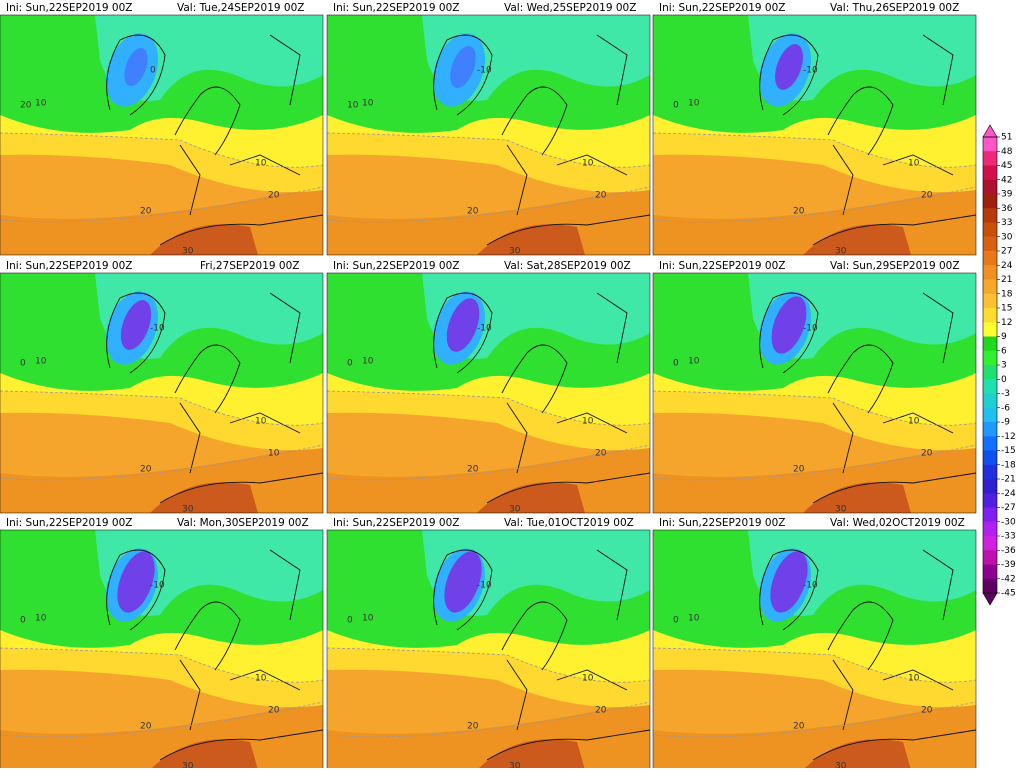  Describe the element at coordinates (1008, 579) in the screenshot. I see `colorbar-label: -42` at that location.